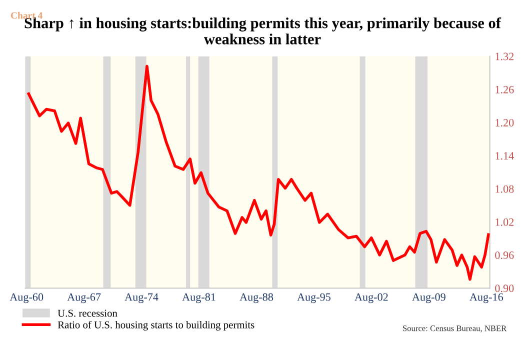 Image resolution: width=525 pixels, height=341 pixels. I want to click on chart-title: Sharp ↑ in housing starts:building permits this year, primarily because of weakness in latter, so click(263, 30).